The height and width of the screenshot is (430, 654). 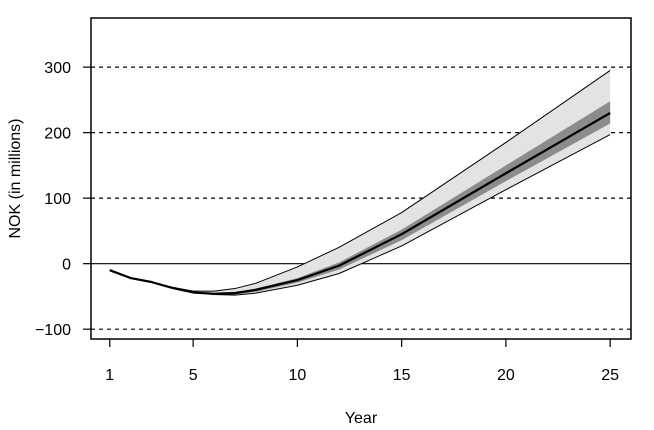 I want to click on y-tick-label: −100, so click(x=53, y=330).